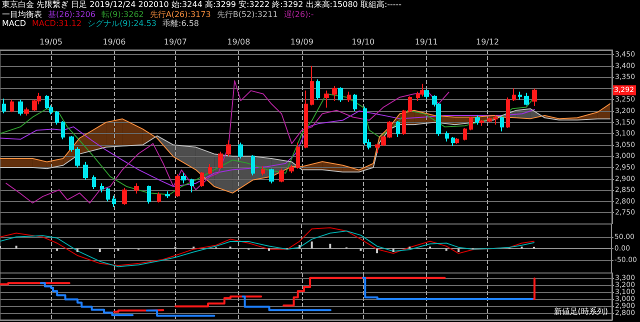 The width and height of the screenshot is (640, 322). I want to click on text: MACD:31.12, so click(57, 24).